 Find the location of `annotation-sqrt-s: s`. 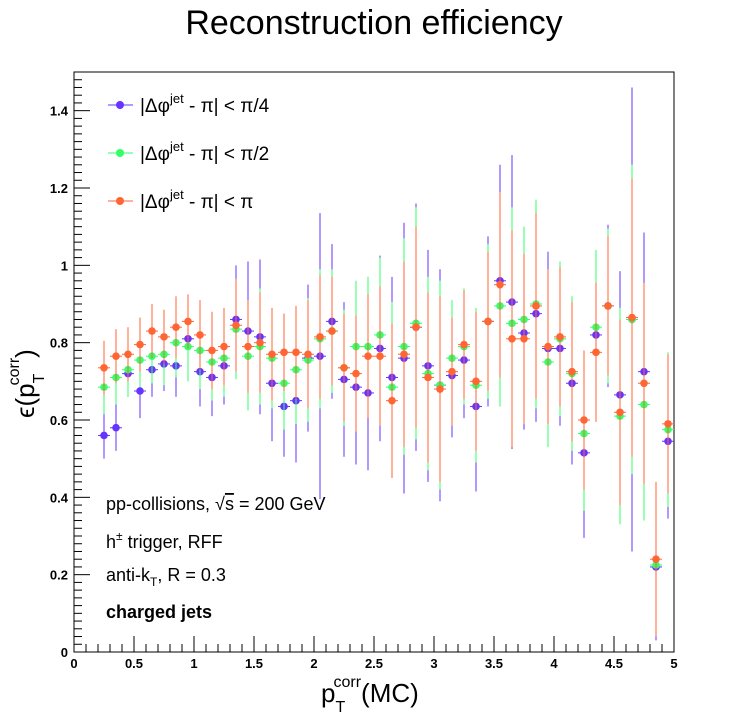

annotation-sqrt-s: s is located at coordinates (229, 504).